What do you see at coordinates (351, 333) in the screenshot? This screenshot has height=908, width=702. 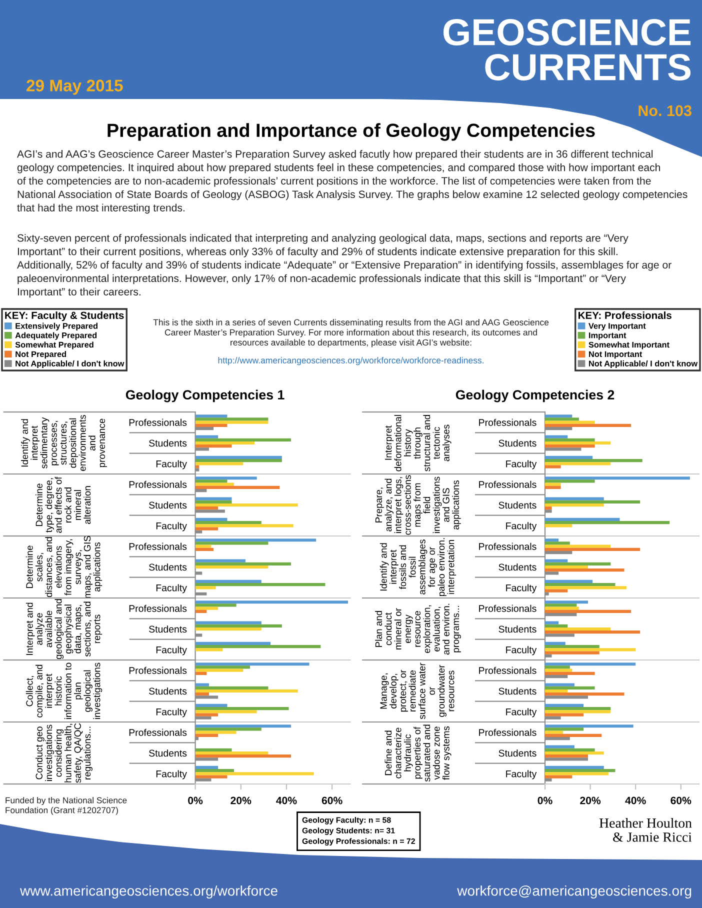 I see `text: This is the sixth in a series of seven Currents disseminating results from the AGI and AAG Geoscience Career Master’s Preparation Survey. For more information about this research, its outcomes and resources available to departments, please visit AGI’s website:` at bounding box center [351, 333].